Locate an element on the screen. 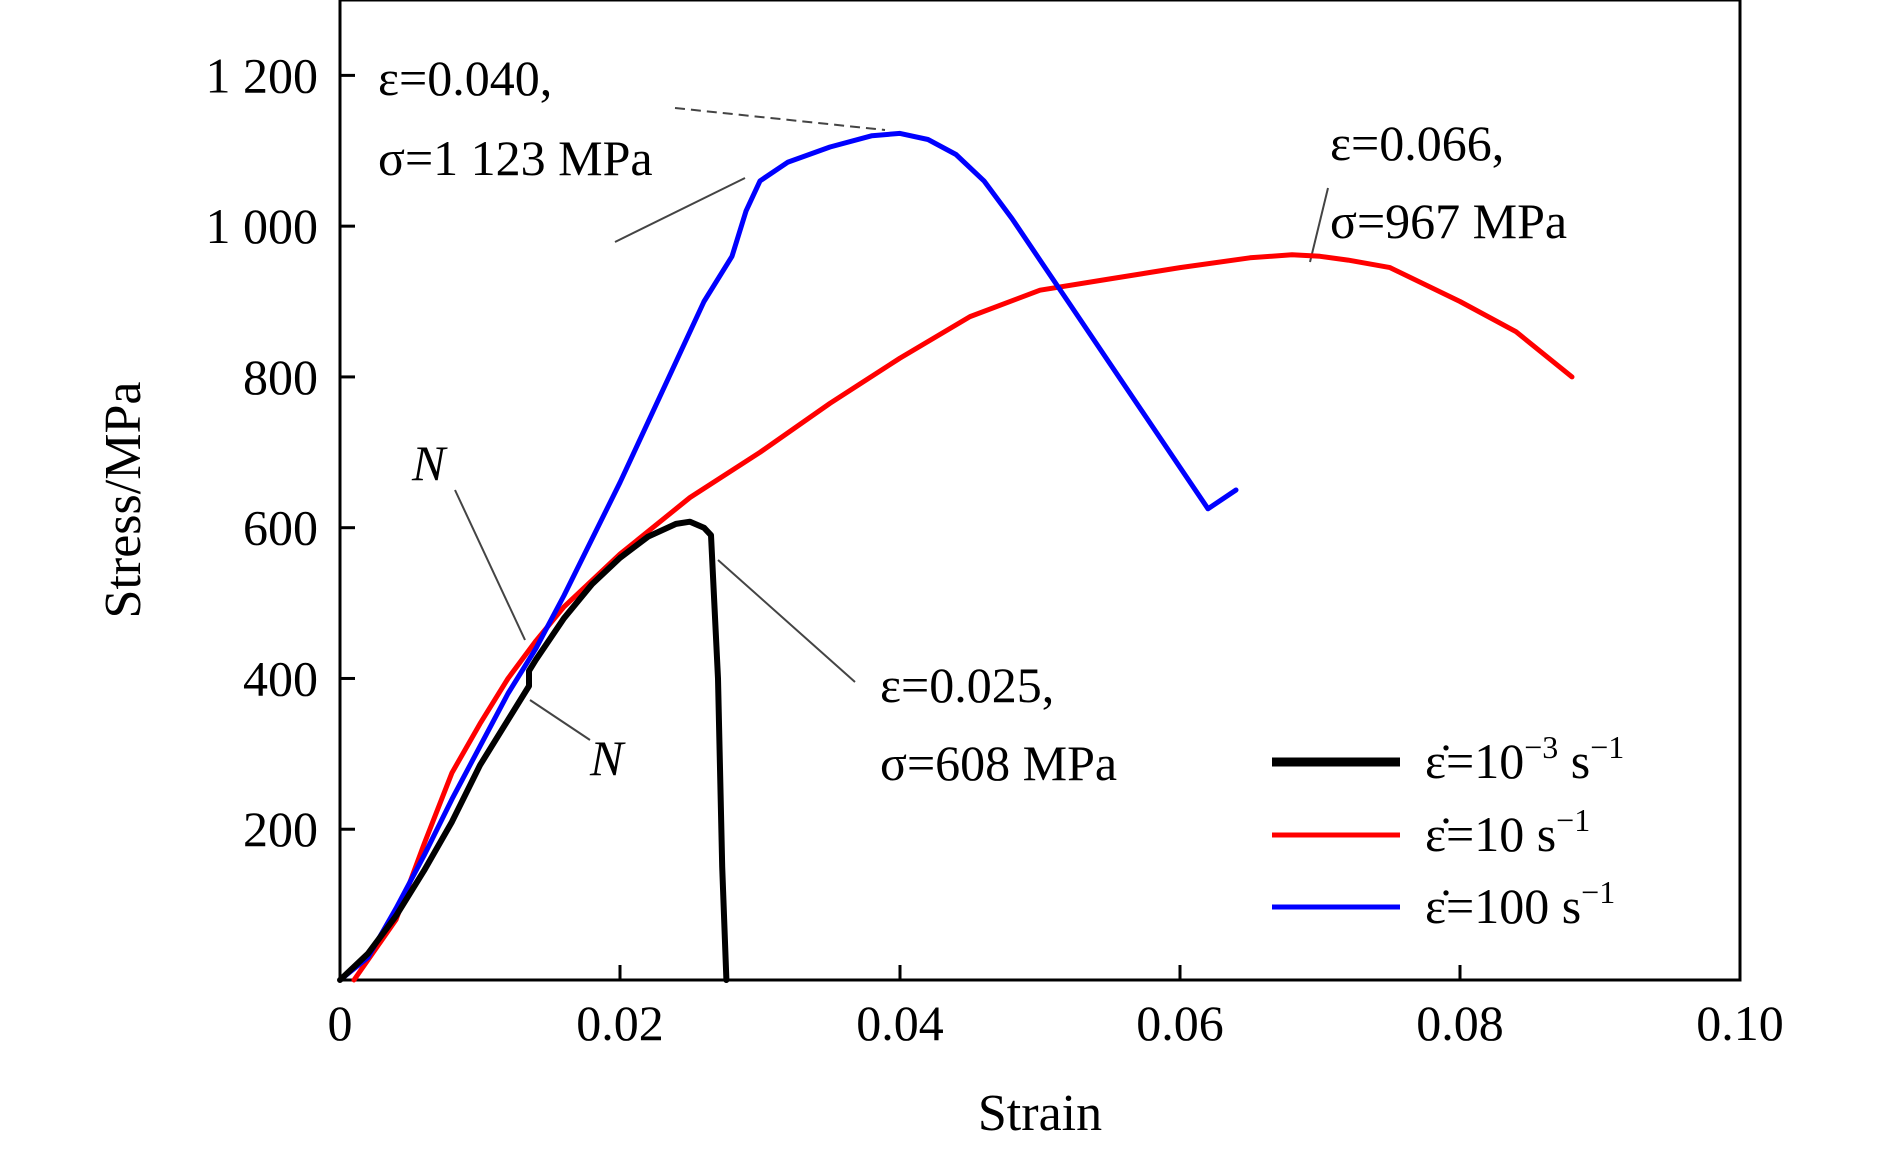 The image size is (1890, 1154). y-tick-label: 1 200 is located at coordinates (262, 75).